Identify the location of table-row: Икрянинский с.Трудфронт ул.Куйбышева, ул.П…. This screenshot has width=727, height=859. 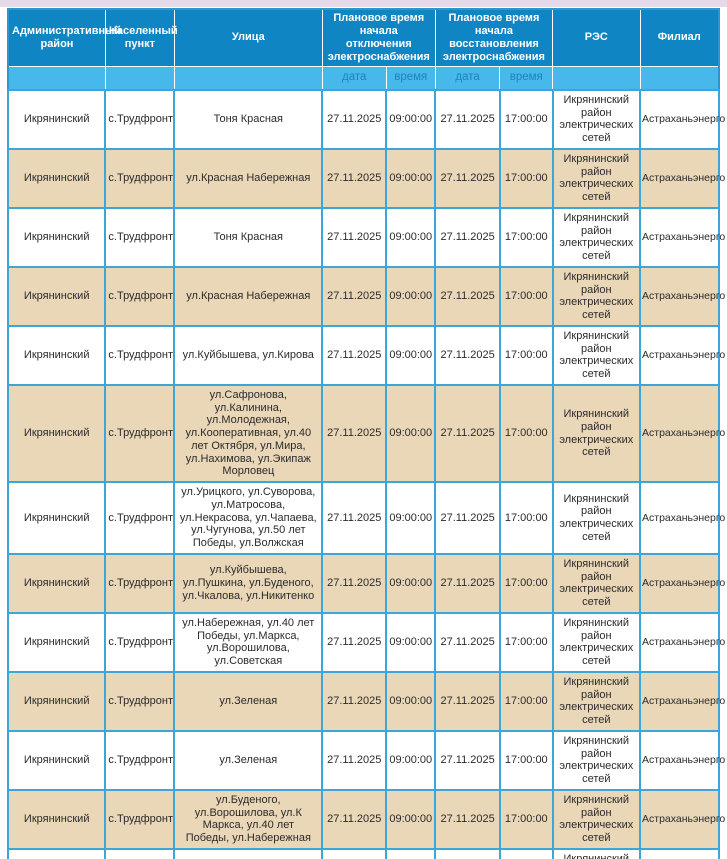
(365, 583).